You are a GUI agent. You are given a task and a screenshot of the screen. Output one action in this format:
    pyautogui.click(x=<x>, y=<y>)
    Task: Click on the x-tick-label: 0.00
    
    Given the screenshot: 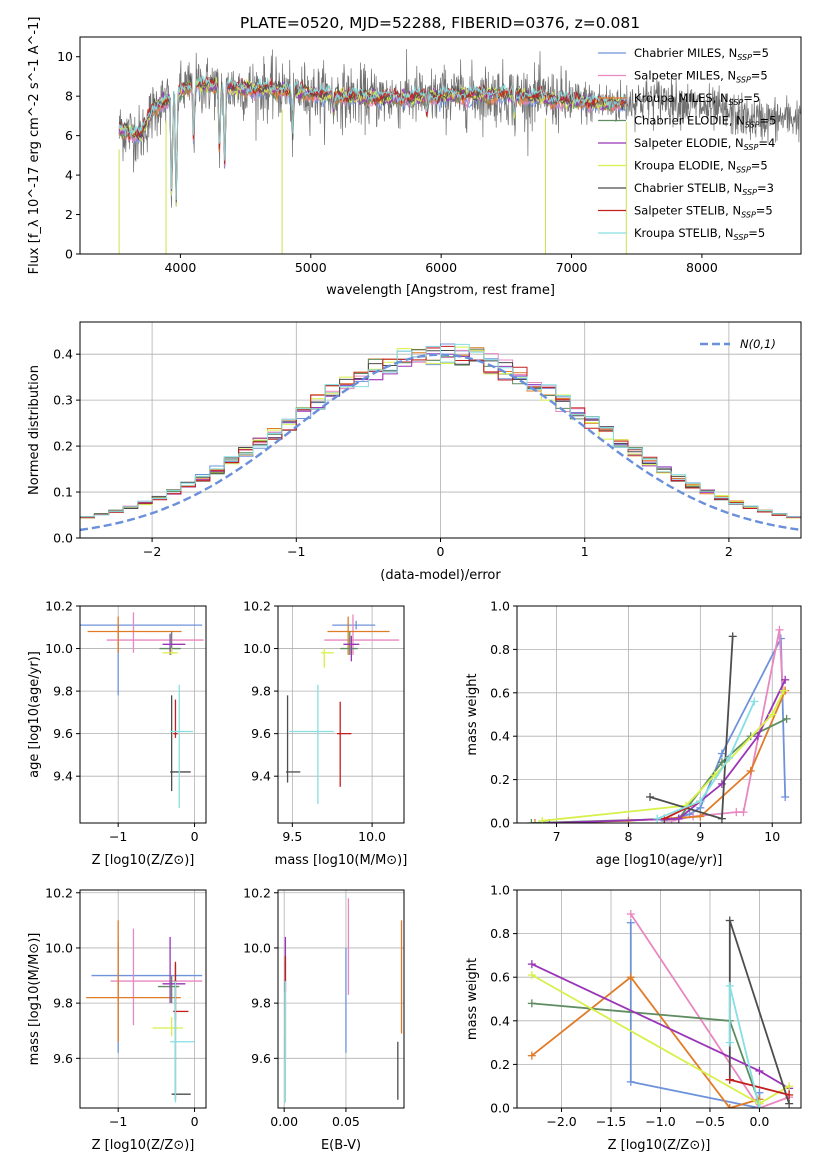 What is the action you would take?
    pyautogui.click(x=284, y=1121)
    